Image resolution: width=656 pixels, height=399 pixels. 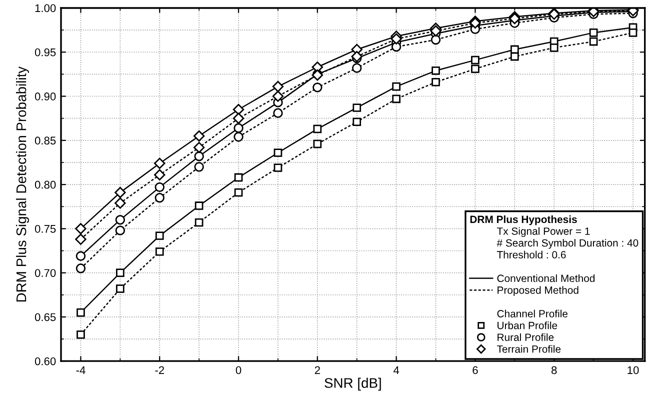 What do you see at coordinates (546, 278) in the screenshot?
I see `annotation: Conventional Method` at bounding box center [546, 278].